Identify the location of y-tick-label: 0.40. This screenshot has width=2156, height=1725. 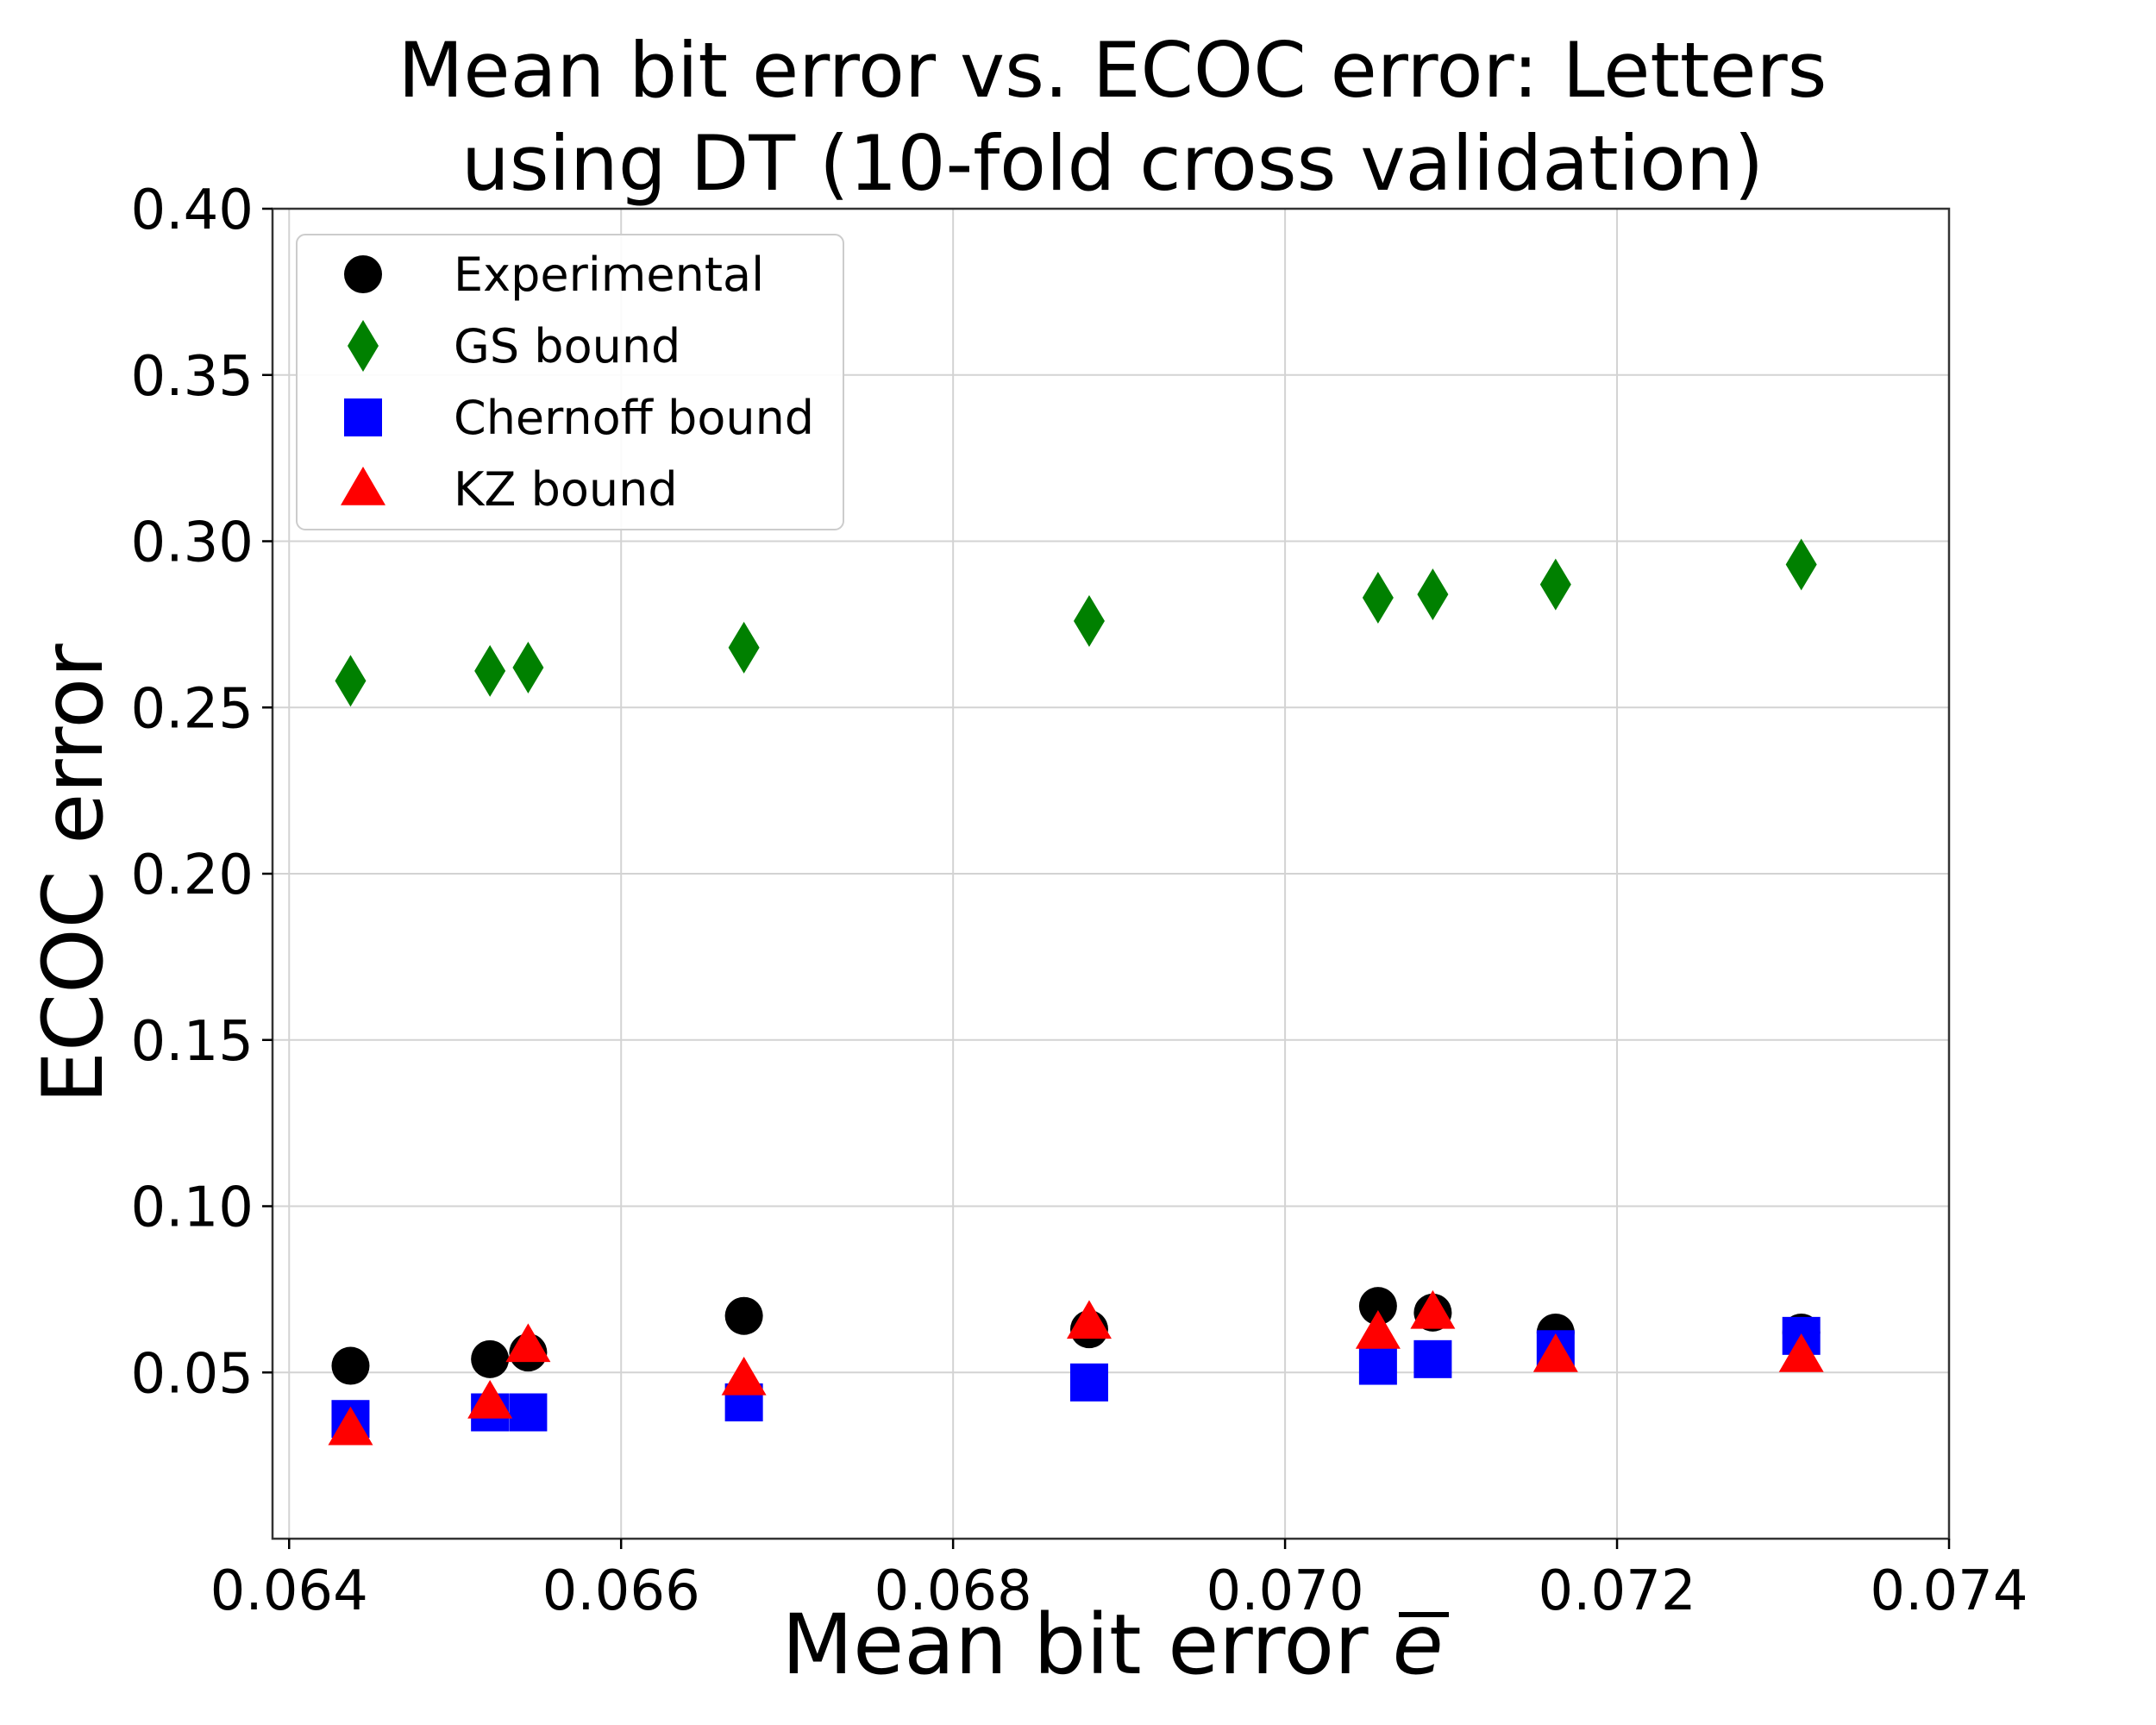
(192, 210).